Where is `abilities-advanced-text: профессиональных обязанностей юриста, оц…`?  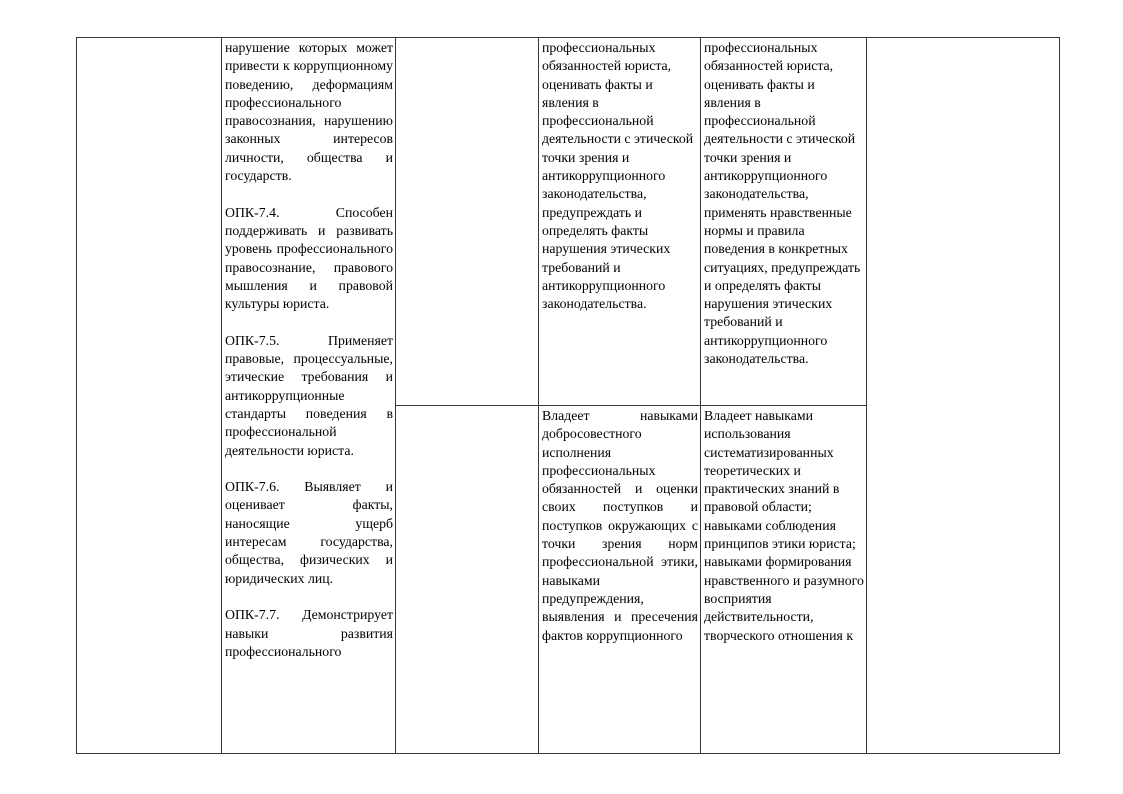 abilities-advanced-text: профессиональных обязанностей юриста, оц… is located at coordinates (782, 203).